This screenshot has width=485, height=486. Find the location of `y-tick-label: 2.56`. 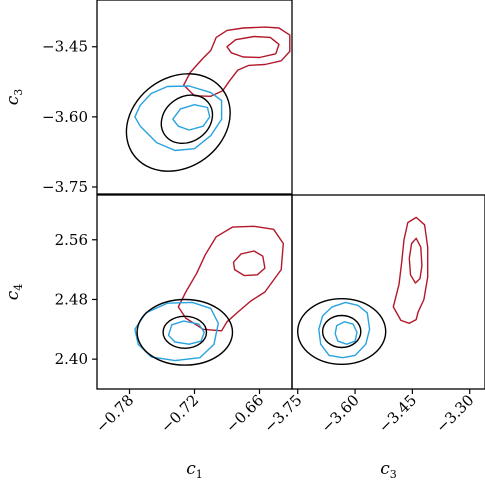

y-tick-label: 2.56 is located at coordinates (71, 240).